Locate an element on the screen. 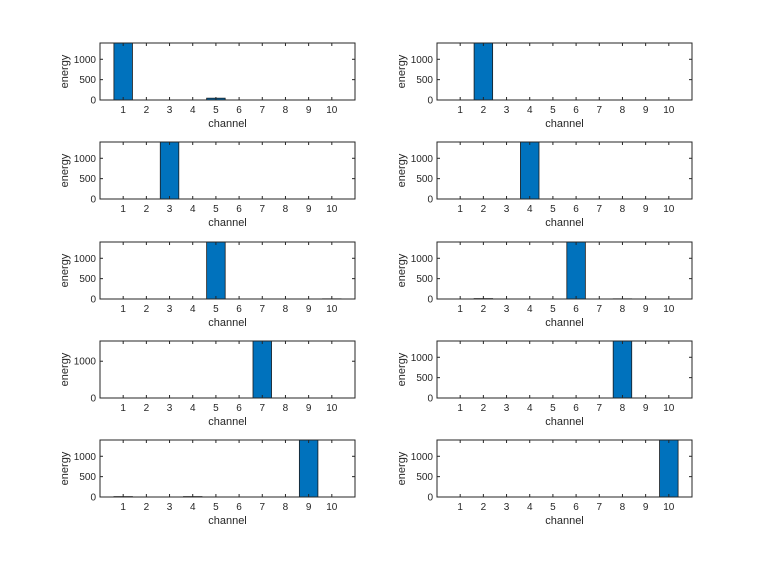 This screenshot has width=764, height=575. chart-1-xtick-label-2: 2 is located at coordinates (147, 110).